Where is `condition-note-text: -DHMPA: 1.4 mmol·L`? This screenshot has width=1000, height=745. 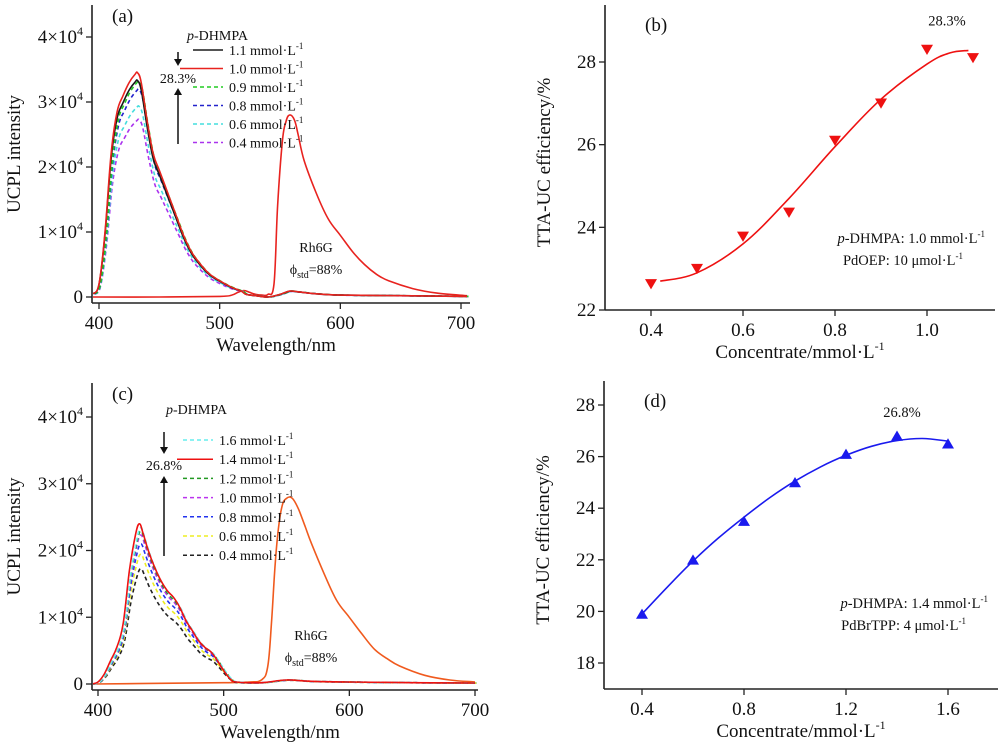
condition-note-text: -DHMPA: 1.4 mmol·L is located at coordinates (914, 604).